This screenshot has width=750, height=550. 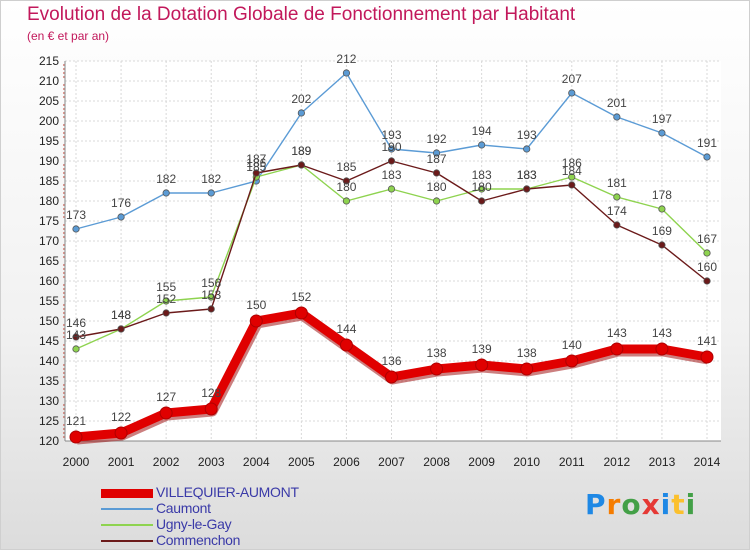 I want to click on data-label: 153, so click(x=211, y=295).